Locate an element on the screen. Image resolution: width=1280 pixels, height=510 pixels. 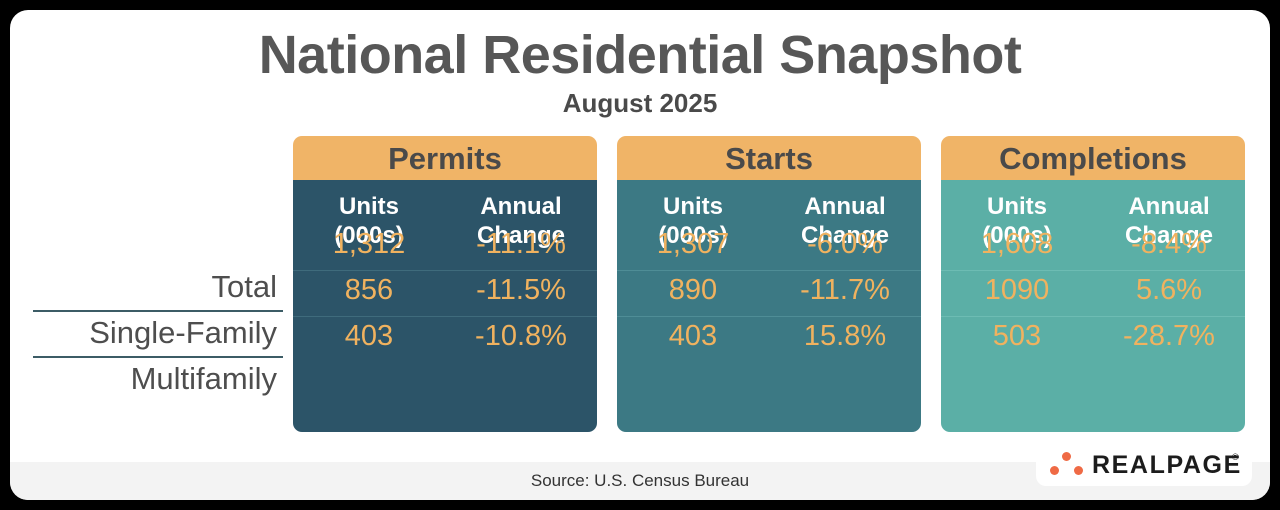
row-label-multifamily: Multifamily is located at coordinates (203, 378).